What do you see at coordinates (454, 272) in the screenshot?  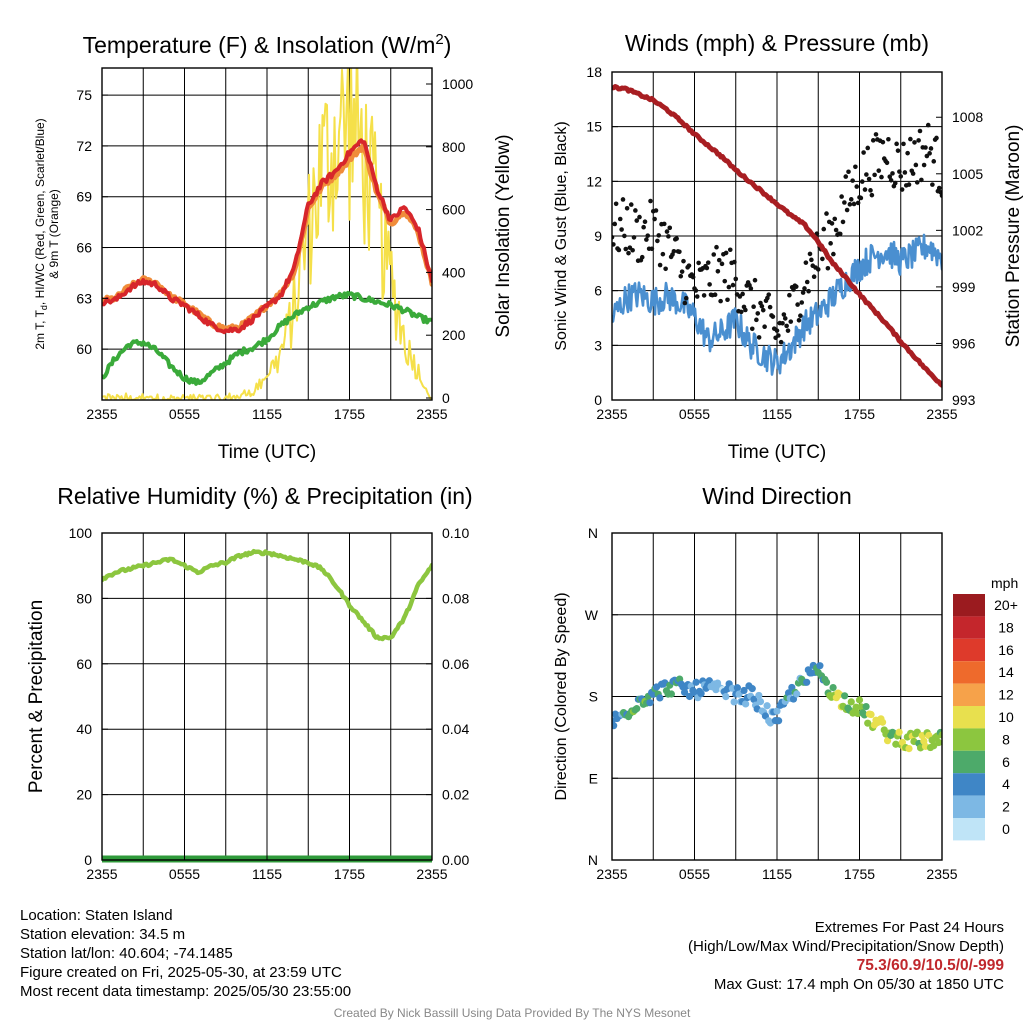 I see `y-right-tick-label: 400` at bounding box center [454, 272].